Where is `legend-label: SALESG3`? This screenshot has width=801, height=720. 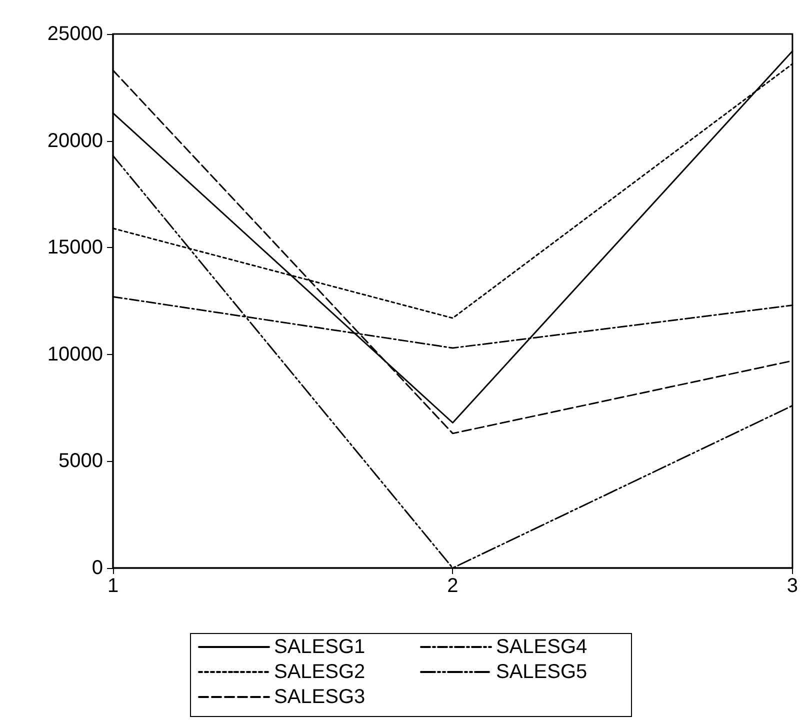 legend-label: SALESG3 is located at coordinates (320, 697).